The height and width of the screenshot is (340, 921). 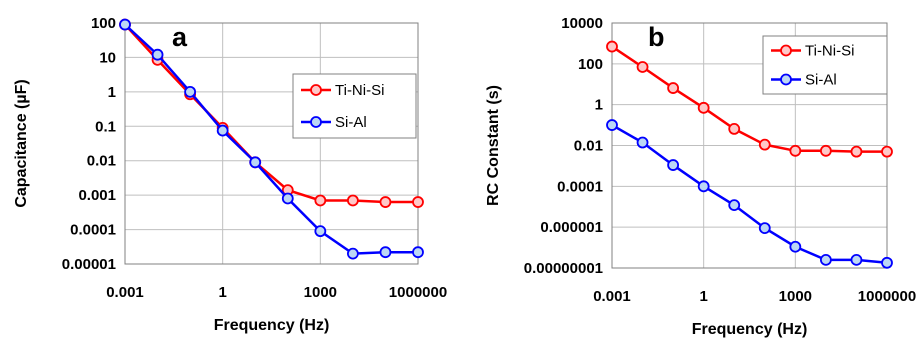 I want to click on y-axis-label: Capacitance (µF), so click(x=21, y=143).